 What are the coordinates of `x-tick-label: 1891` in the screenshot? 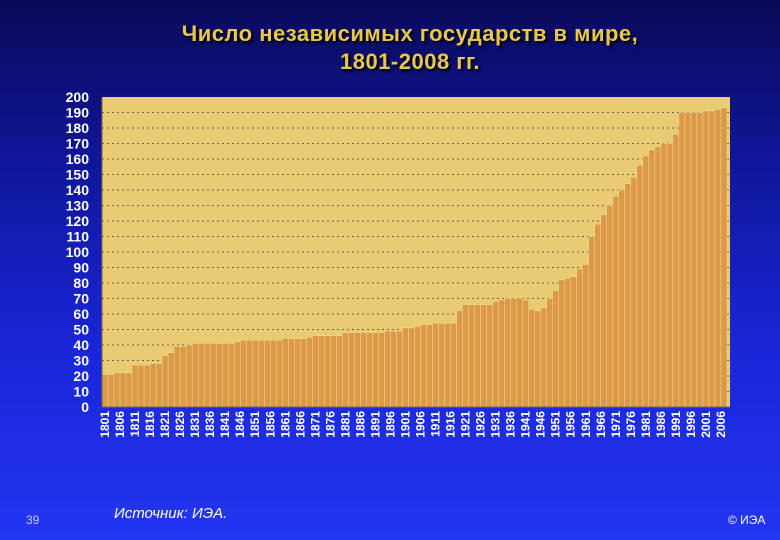 It's located at (375, 424).